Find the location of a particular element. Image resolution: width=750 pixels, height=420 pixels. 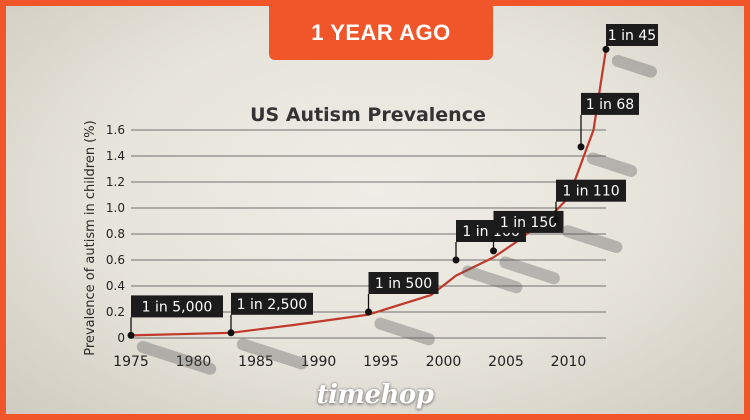

y-tick-label: 0.4 is located at coordinates (115, 286).